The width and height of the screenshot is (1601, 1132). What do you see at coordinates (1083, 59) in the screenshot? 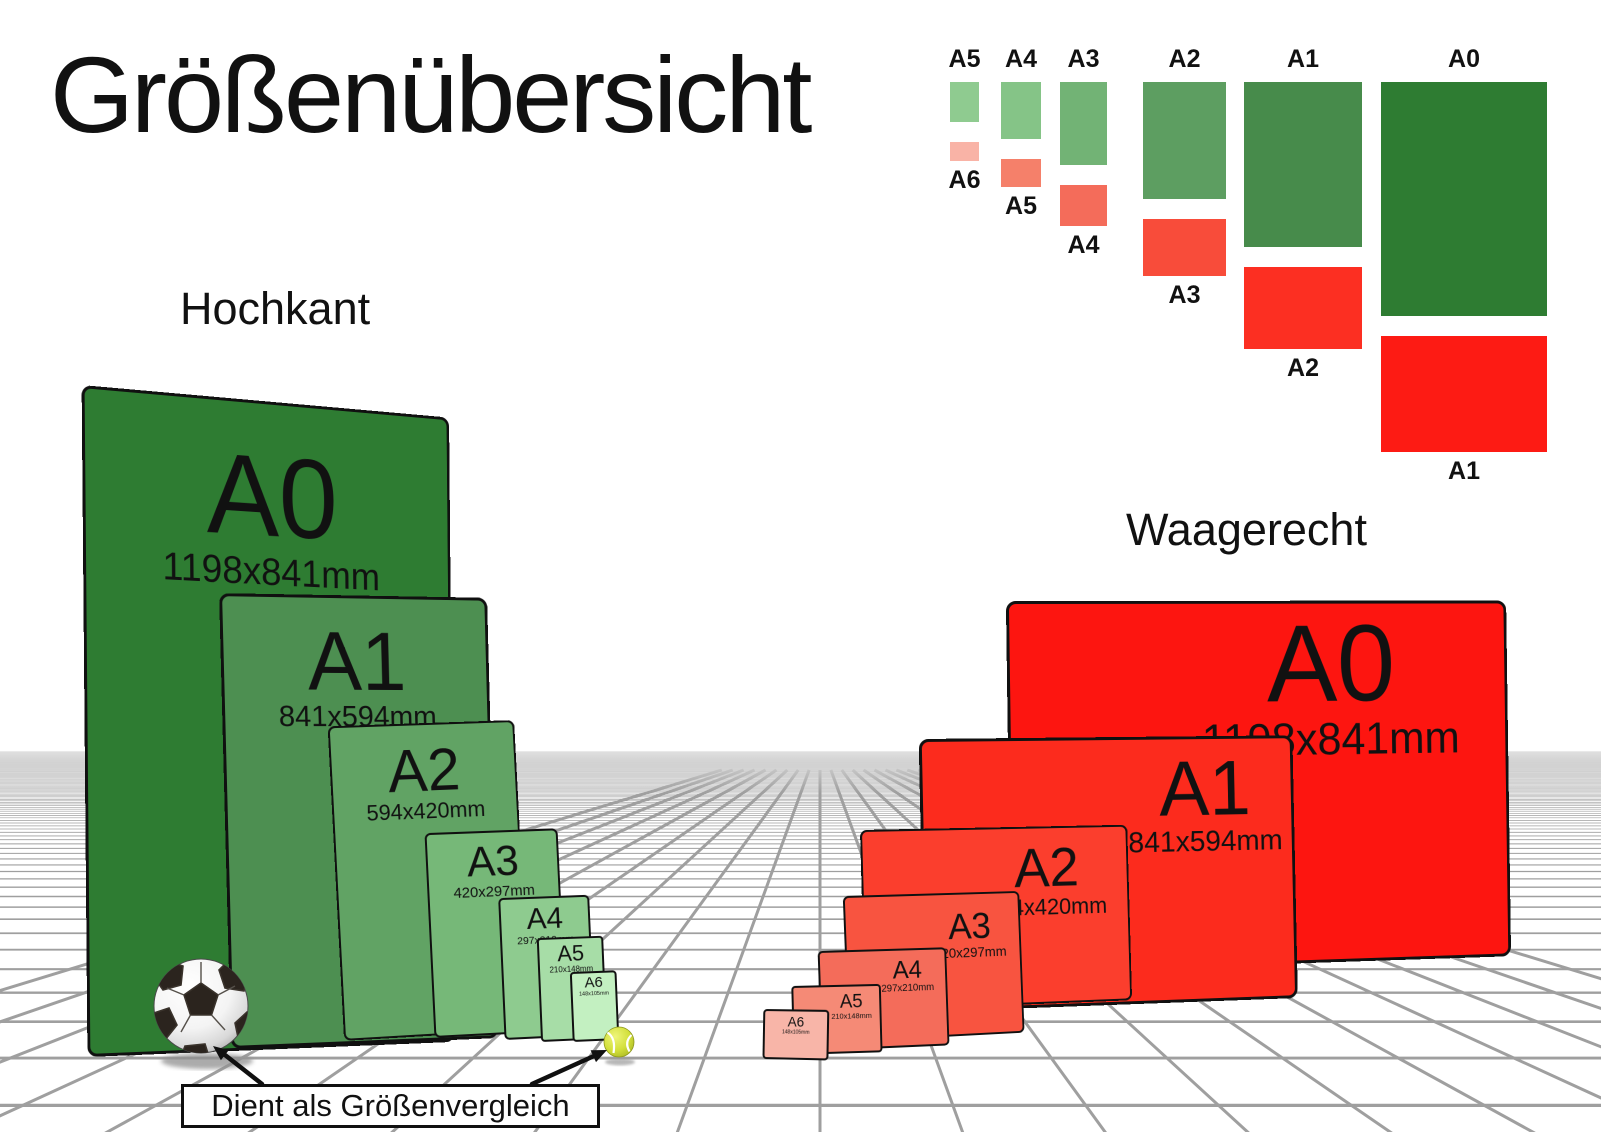
I see `mini-top-label: A3` at bounding box center [1083, 59].